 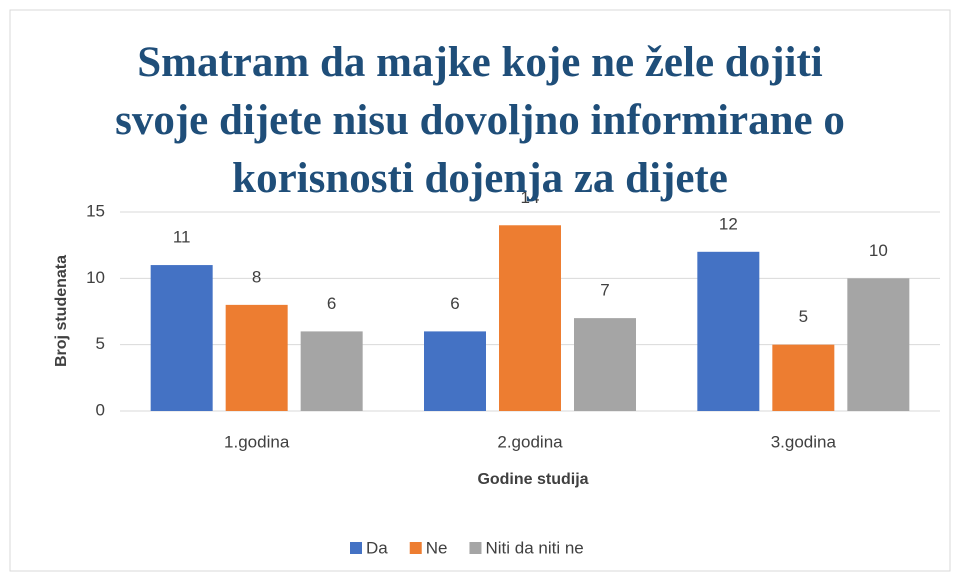 I want to click on y-tick-label: 10, so click(x=95, y=277).